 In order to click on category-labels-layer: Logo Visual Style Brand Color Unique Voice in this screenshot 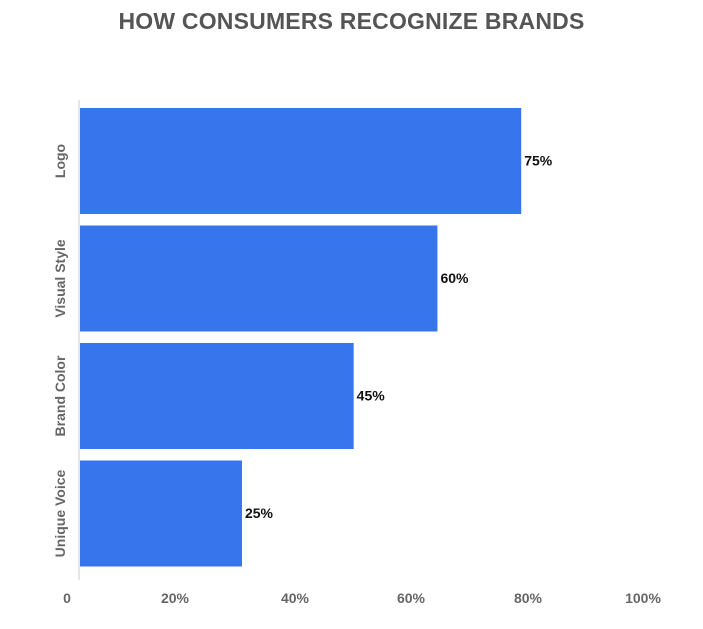, I will do `click(60, 350)`.